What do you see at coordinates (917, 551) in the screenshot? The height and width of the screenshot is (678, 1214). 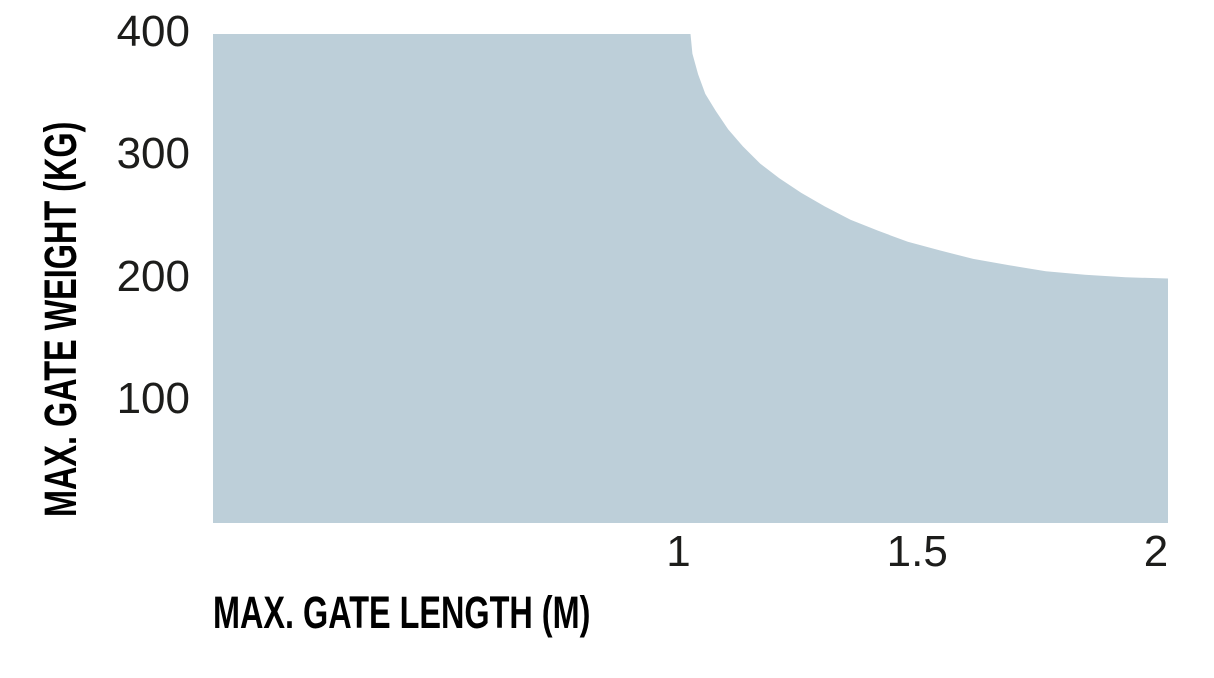 I see `x-tick-label-1-5: 1.5` at bounding box center [917, 551].